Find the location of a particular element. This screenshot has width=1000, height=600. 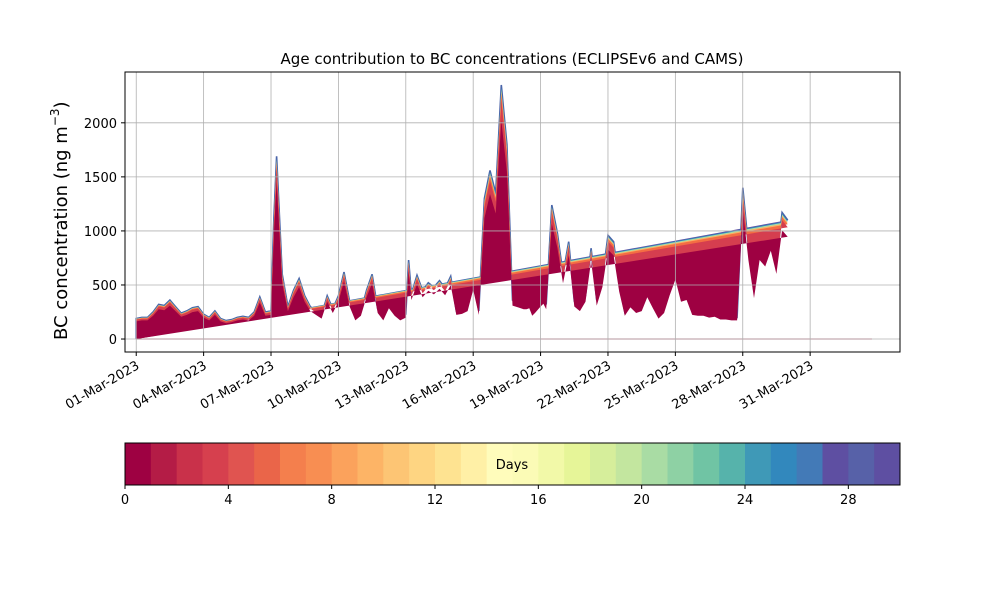

x-tick-label: 07-Mar-2023 is located at coordinates (237, 385).